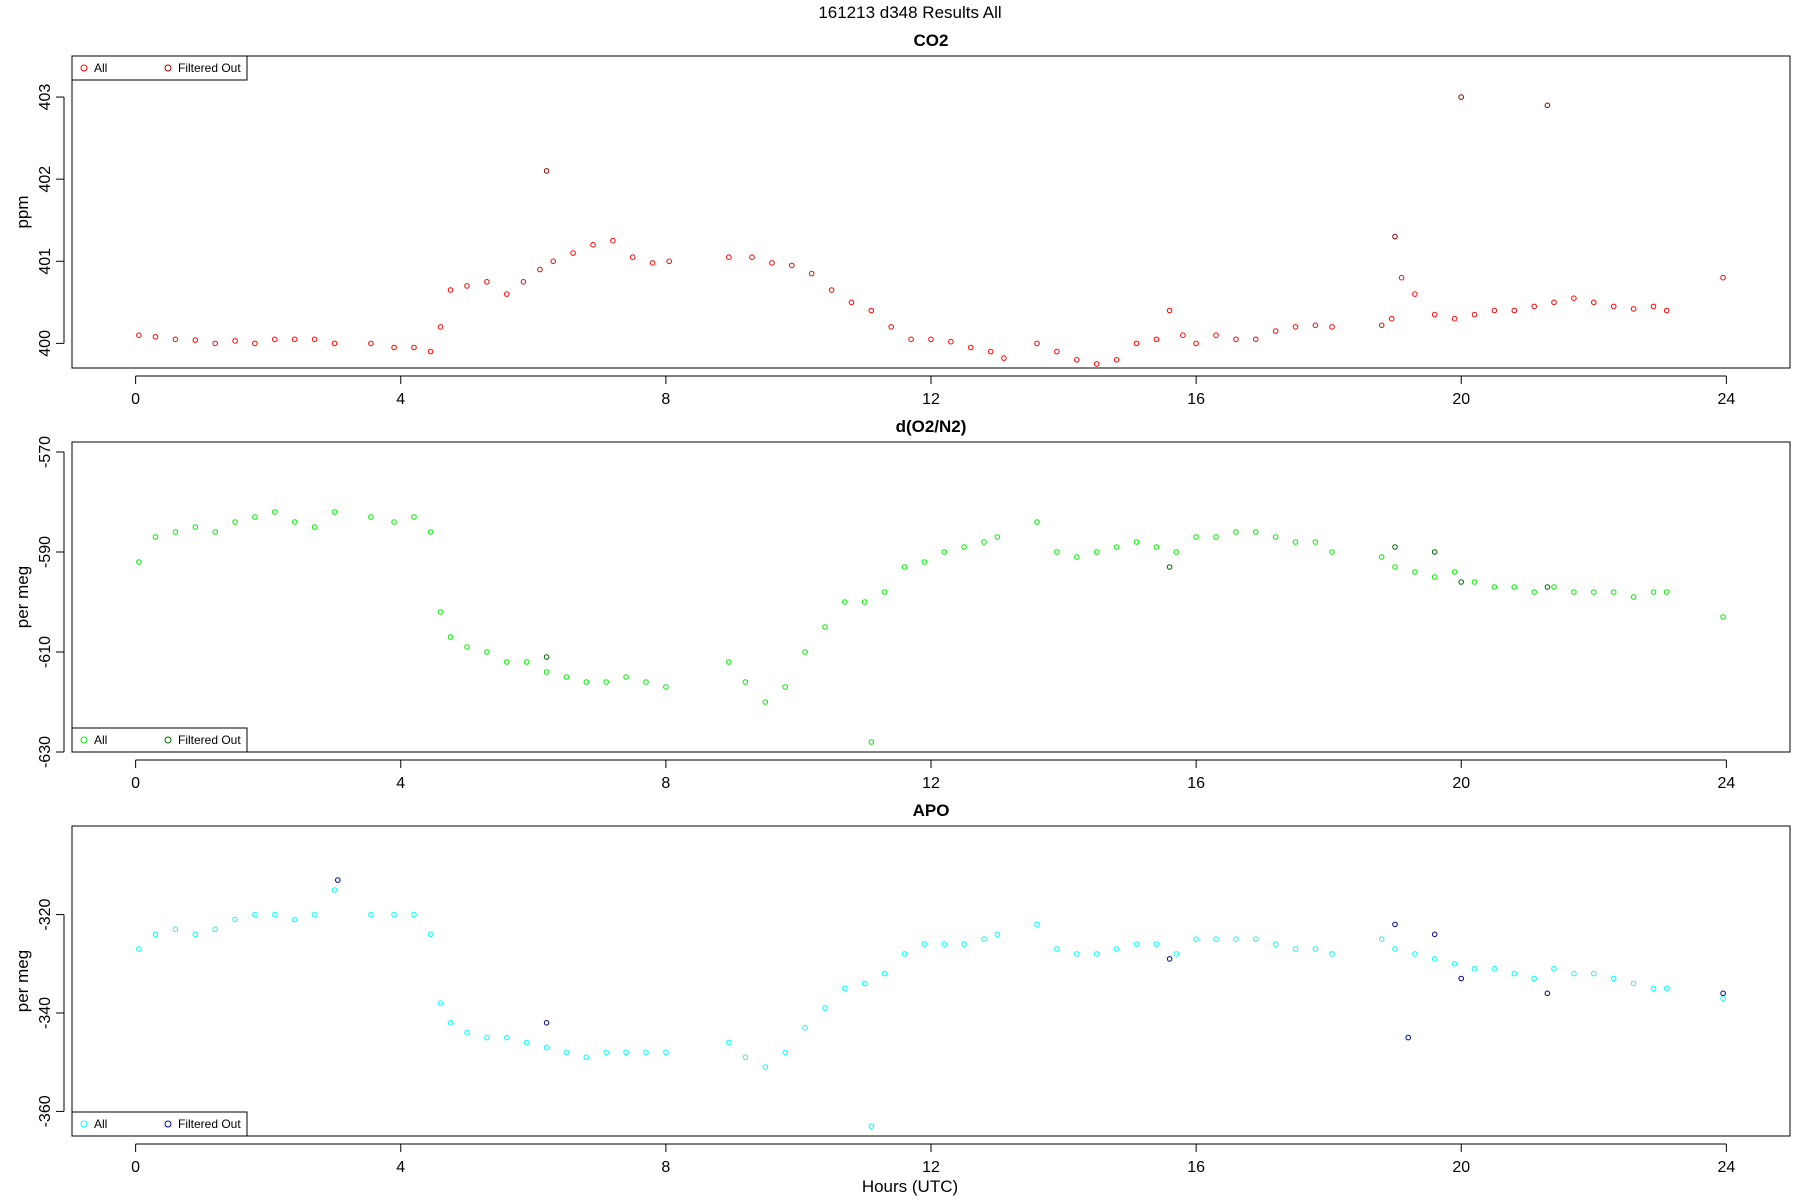  I want to click on y-tick-label: 401, so click(45, 261).